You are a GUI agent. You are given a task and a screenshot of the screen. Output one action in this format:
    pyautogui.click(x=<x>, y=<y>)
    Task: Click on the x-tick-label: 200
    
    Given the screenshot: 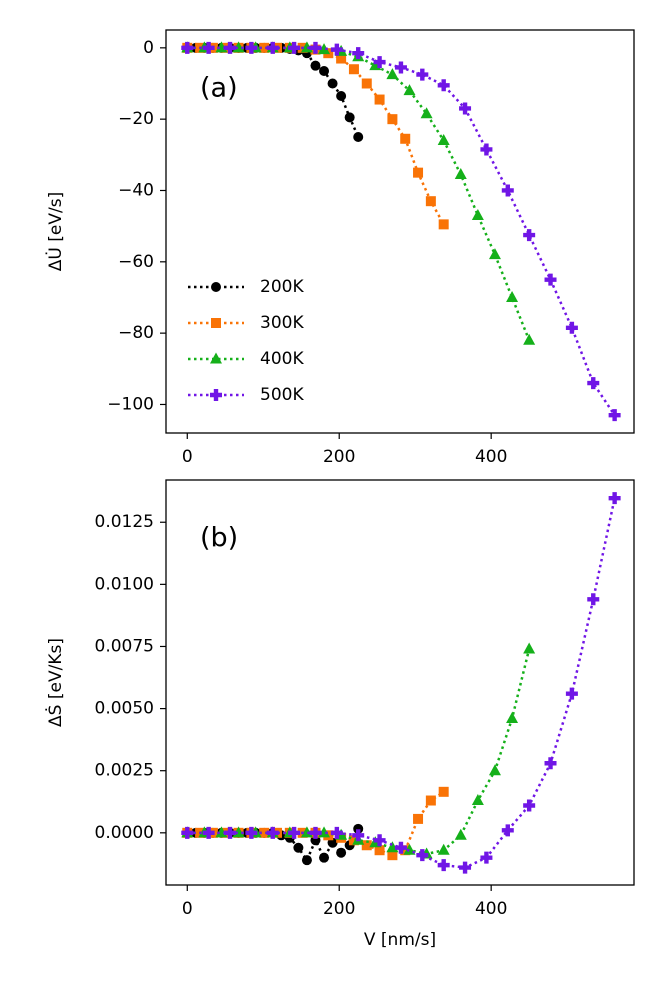 What is the action you would take?
    pyautogui.click(x=339, y=909)
    